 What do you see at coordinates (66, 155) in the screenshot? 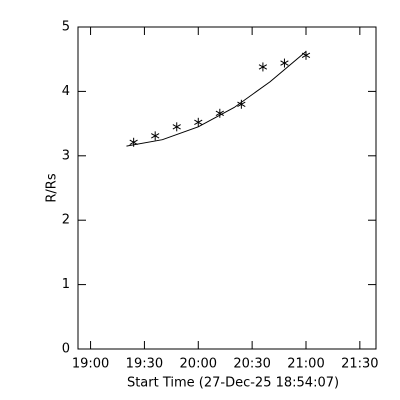
I see `y-tick-label: 3` at bounding box center [66, 155].